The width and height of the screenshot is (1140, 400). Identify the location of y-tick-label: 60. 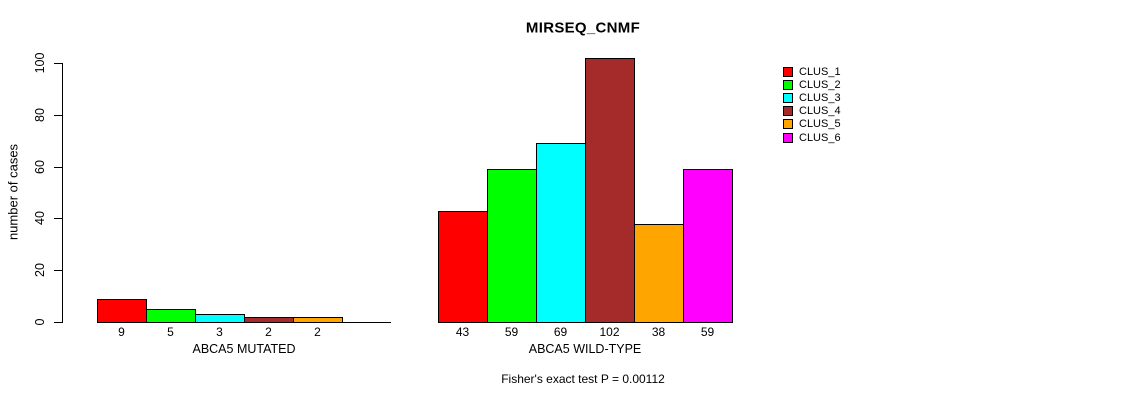
(40, 166).